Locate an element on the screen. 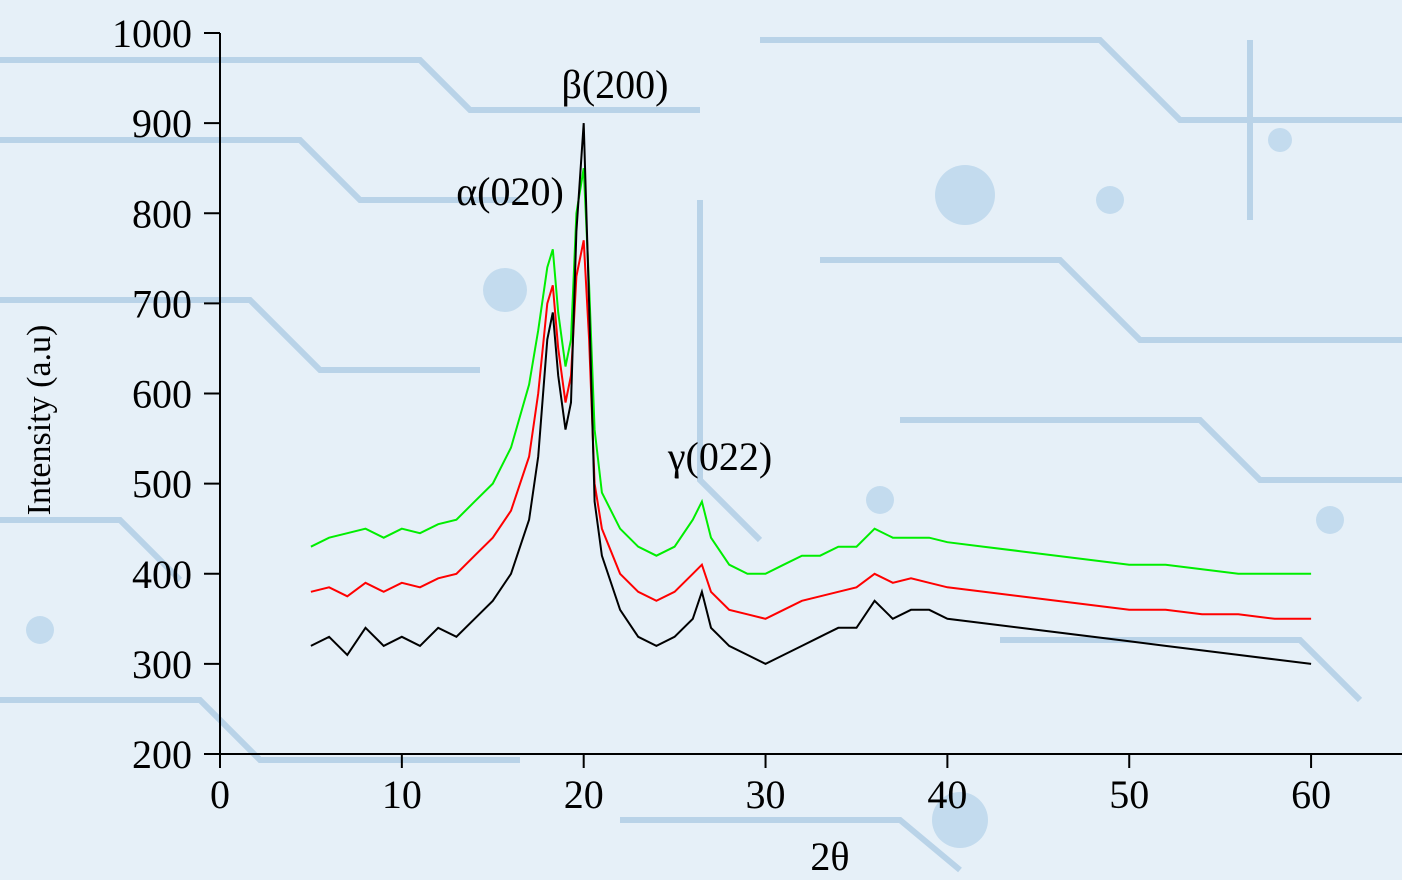  y-tick-label: 600 is located at coordinates (162, 394).